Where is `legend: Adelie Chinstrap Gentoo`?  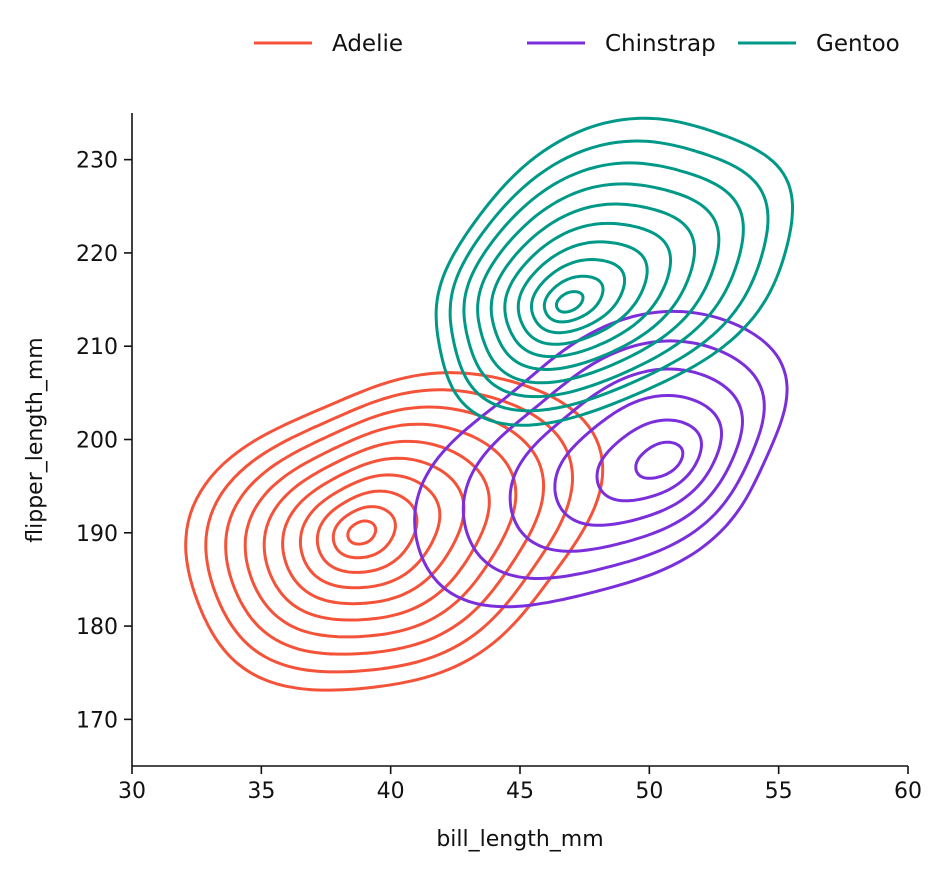 legend: Adelie Chinstrap Gentoo is located at coordinates (577, 44).